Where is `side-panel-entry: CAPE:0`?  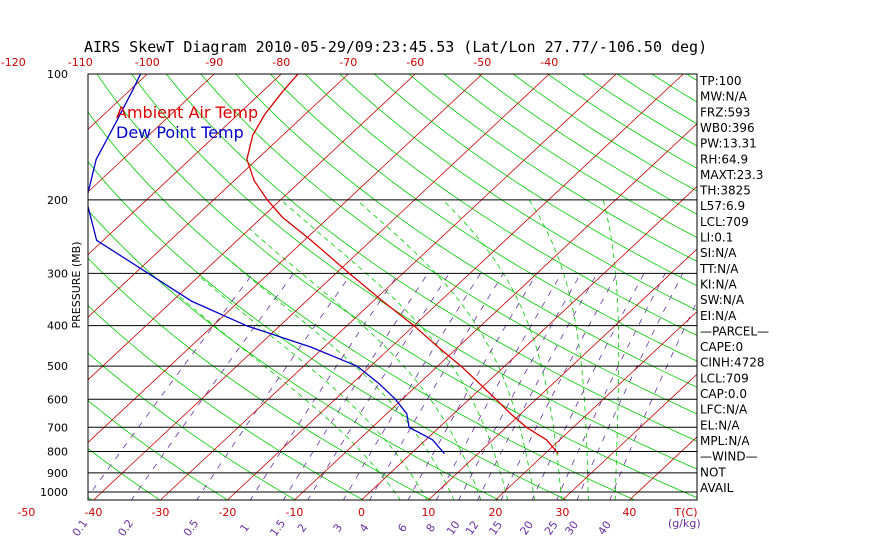 side-panel-entry: CAPE:0 is located at coordinates (721, 347).